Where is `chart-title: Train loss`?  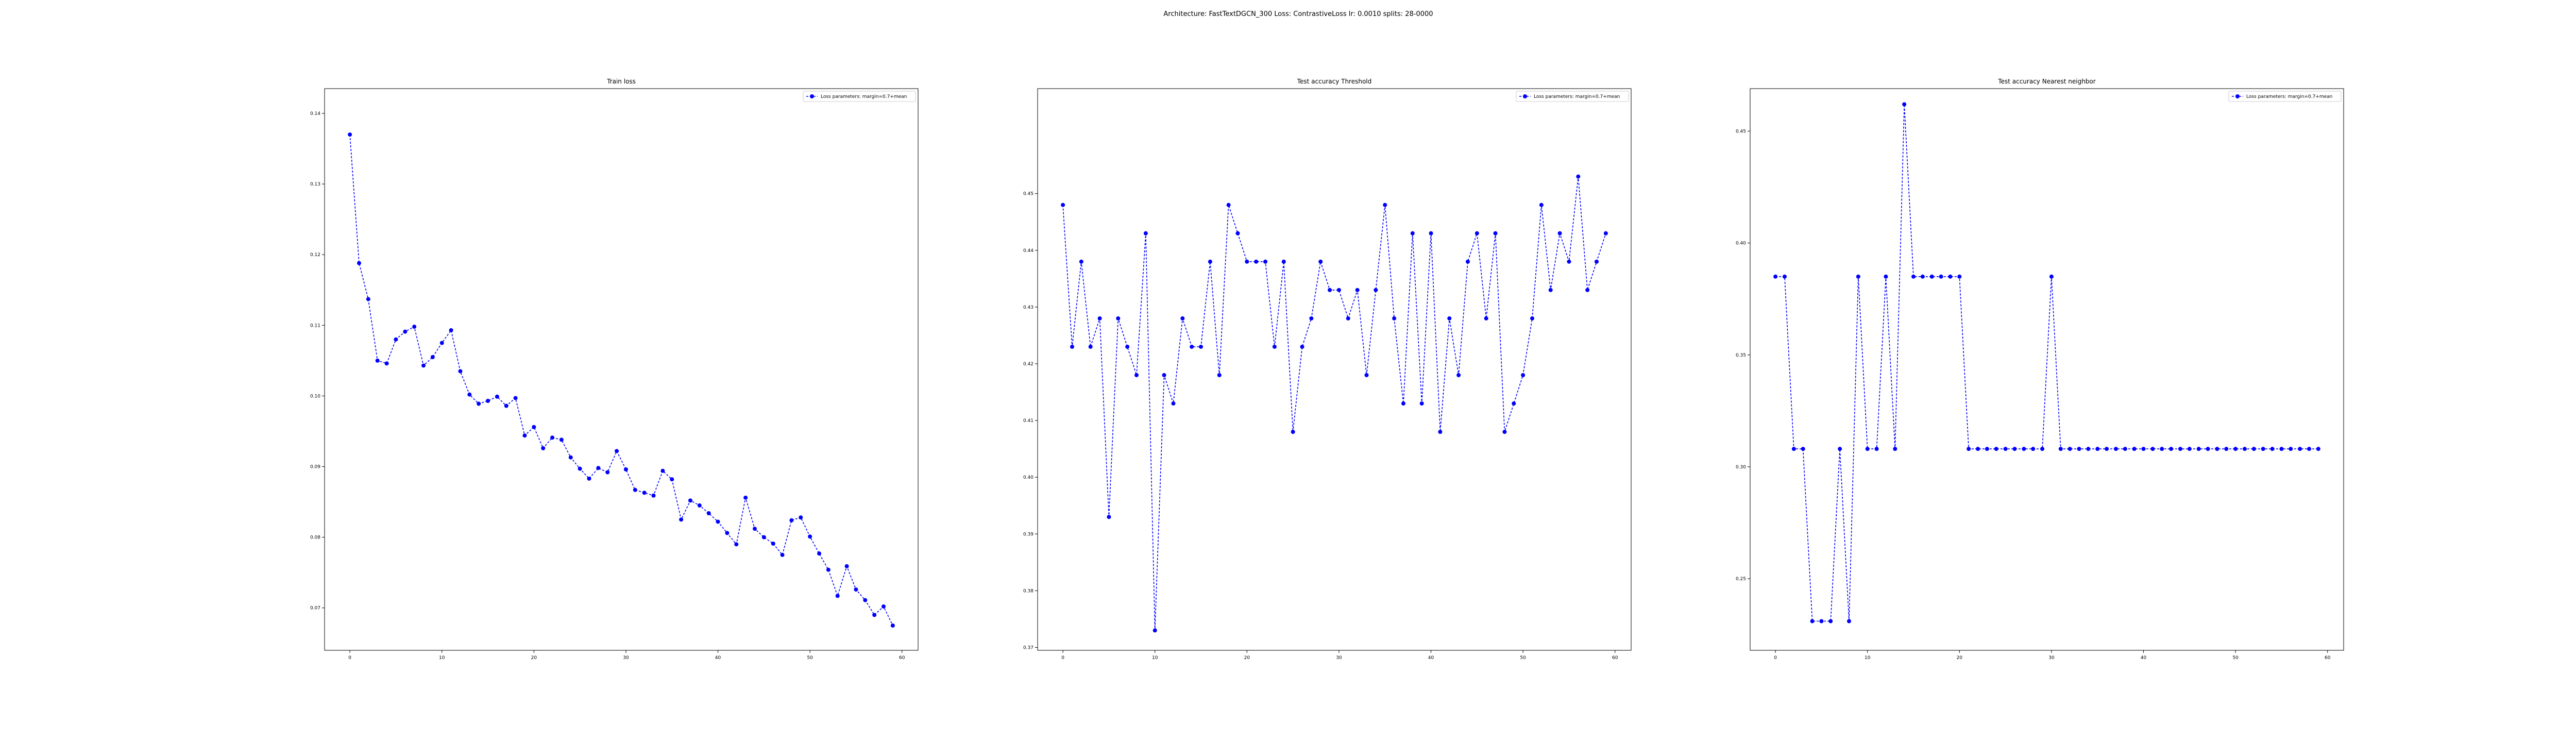
chart-title: Train loss is located at coordinates (621, 81).